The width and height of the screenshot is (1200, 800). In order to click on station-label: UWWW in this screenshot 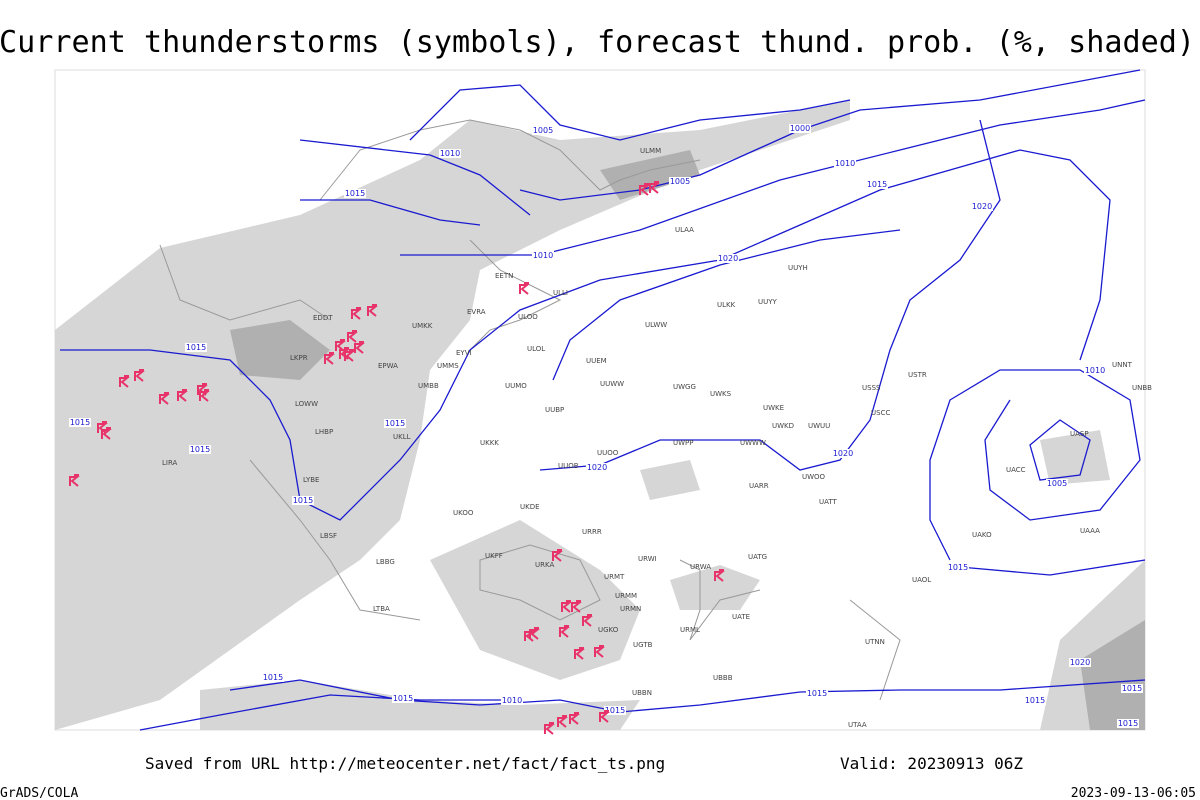, I will do `click(753, 443)`.